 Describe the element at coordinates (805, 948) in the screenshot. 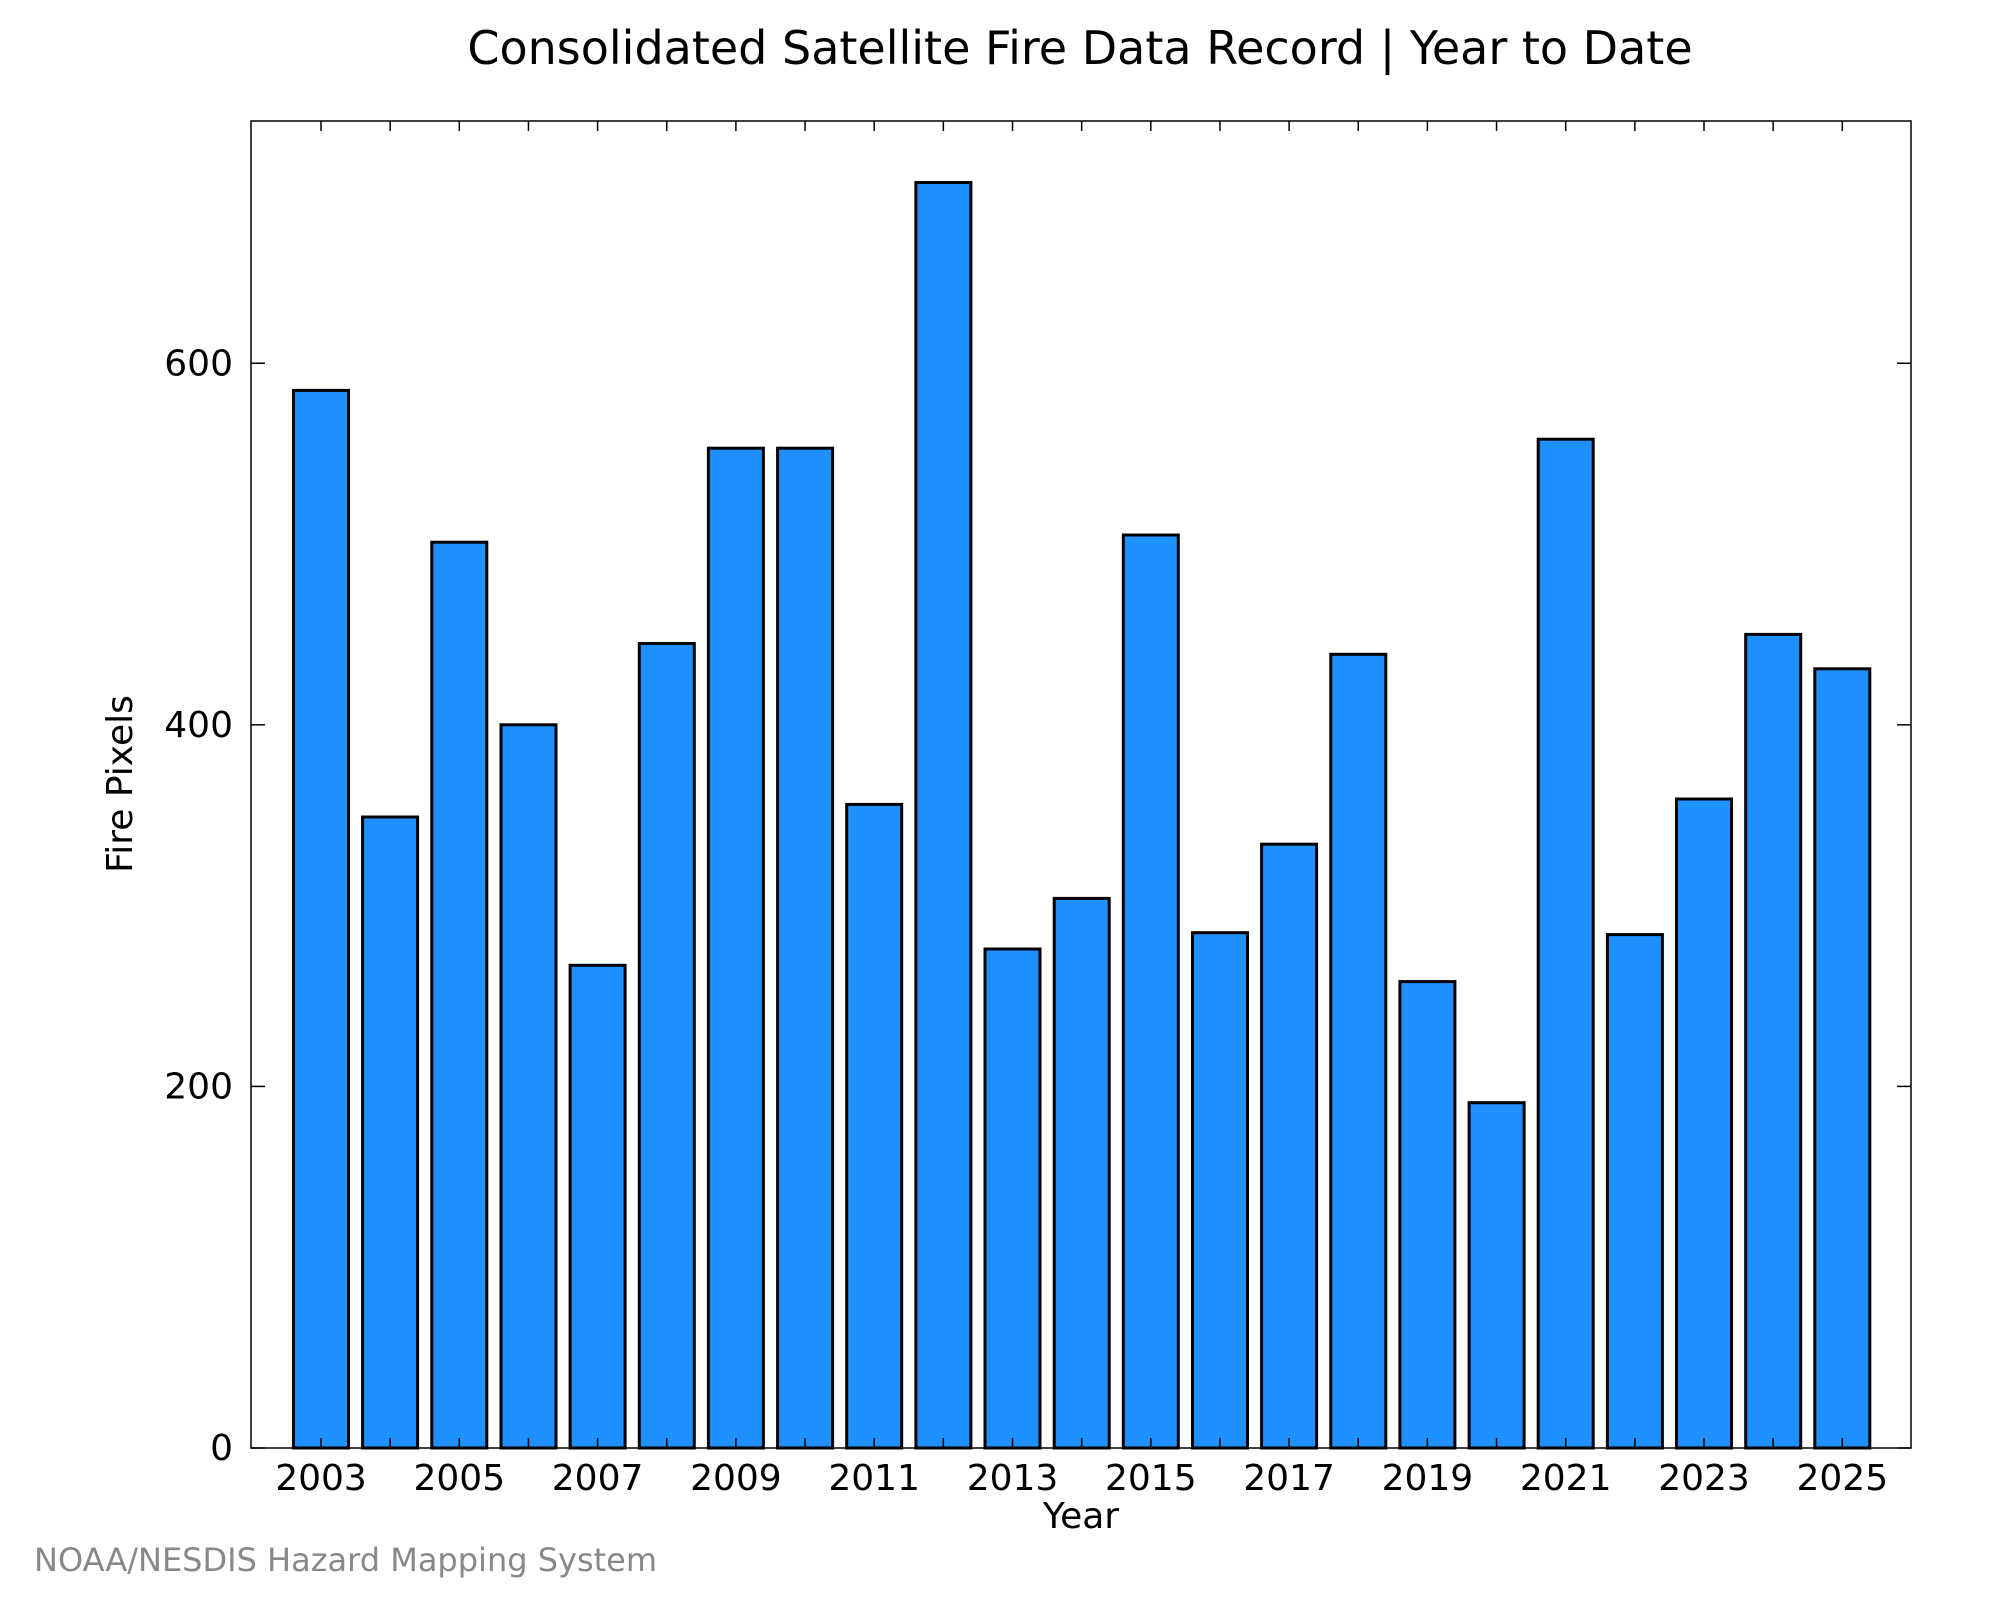

I see `bar-2010` at that location.